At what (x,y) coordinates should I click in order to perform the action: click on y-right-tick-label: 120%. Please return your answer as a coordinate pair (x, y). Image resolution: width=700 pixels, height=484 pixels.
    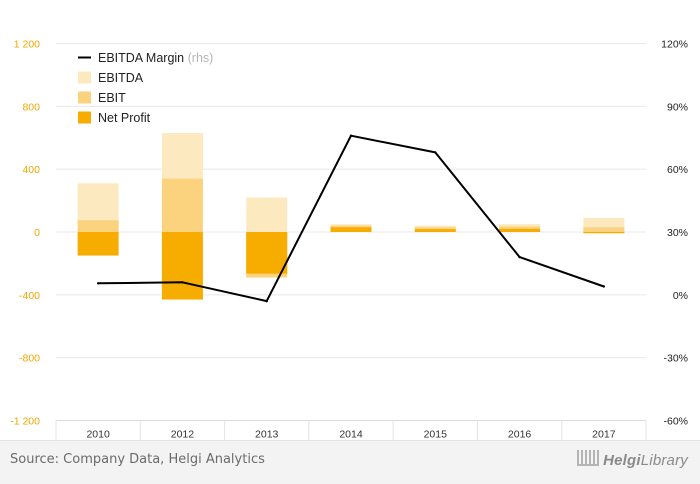
    Looking at the image, I should click on (674, 45).